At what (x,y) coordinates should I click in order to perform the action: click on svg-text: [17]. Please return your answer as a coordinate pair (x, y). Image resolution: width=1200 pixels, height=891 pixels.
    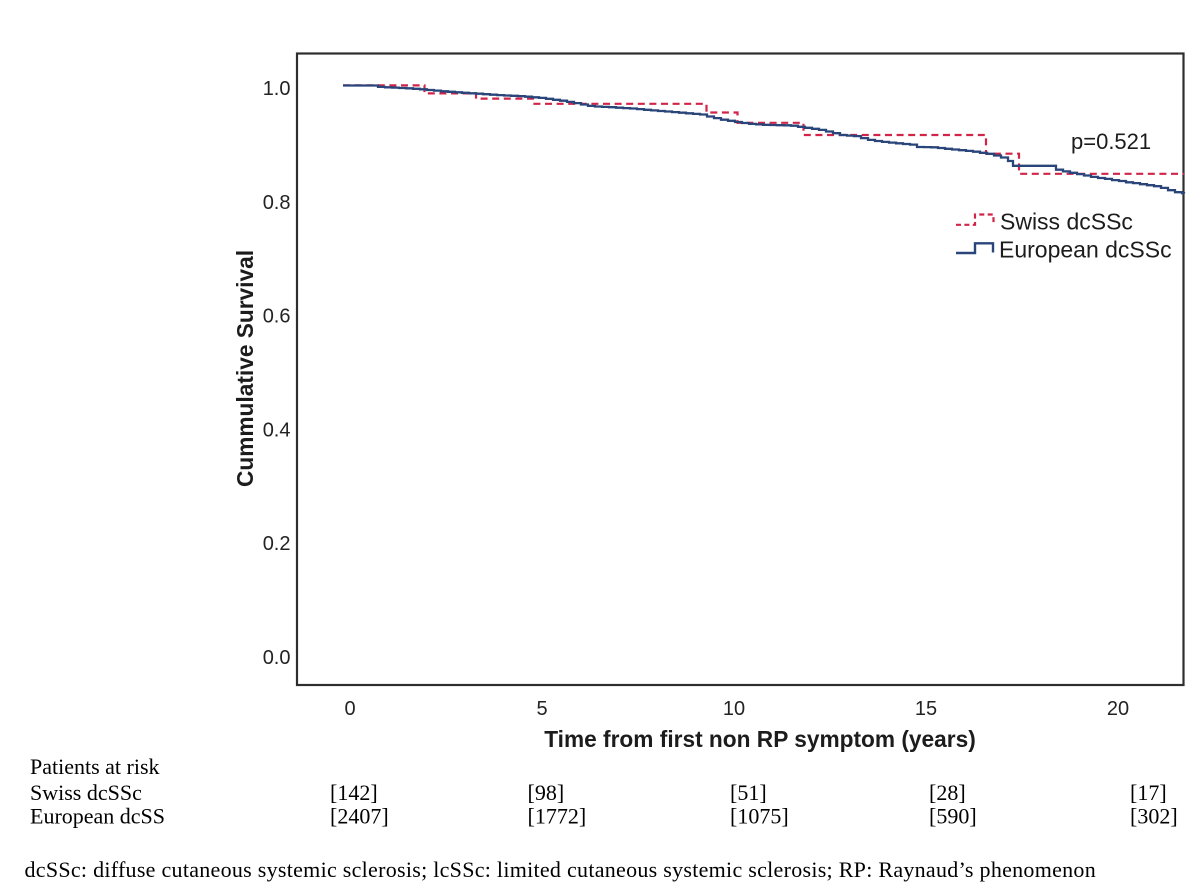
    Looking at the image, I should click on (1148, 792).